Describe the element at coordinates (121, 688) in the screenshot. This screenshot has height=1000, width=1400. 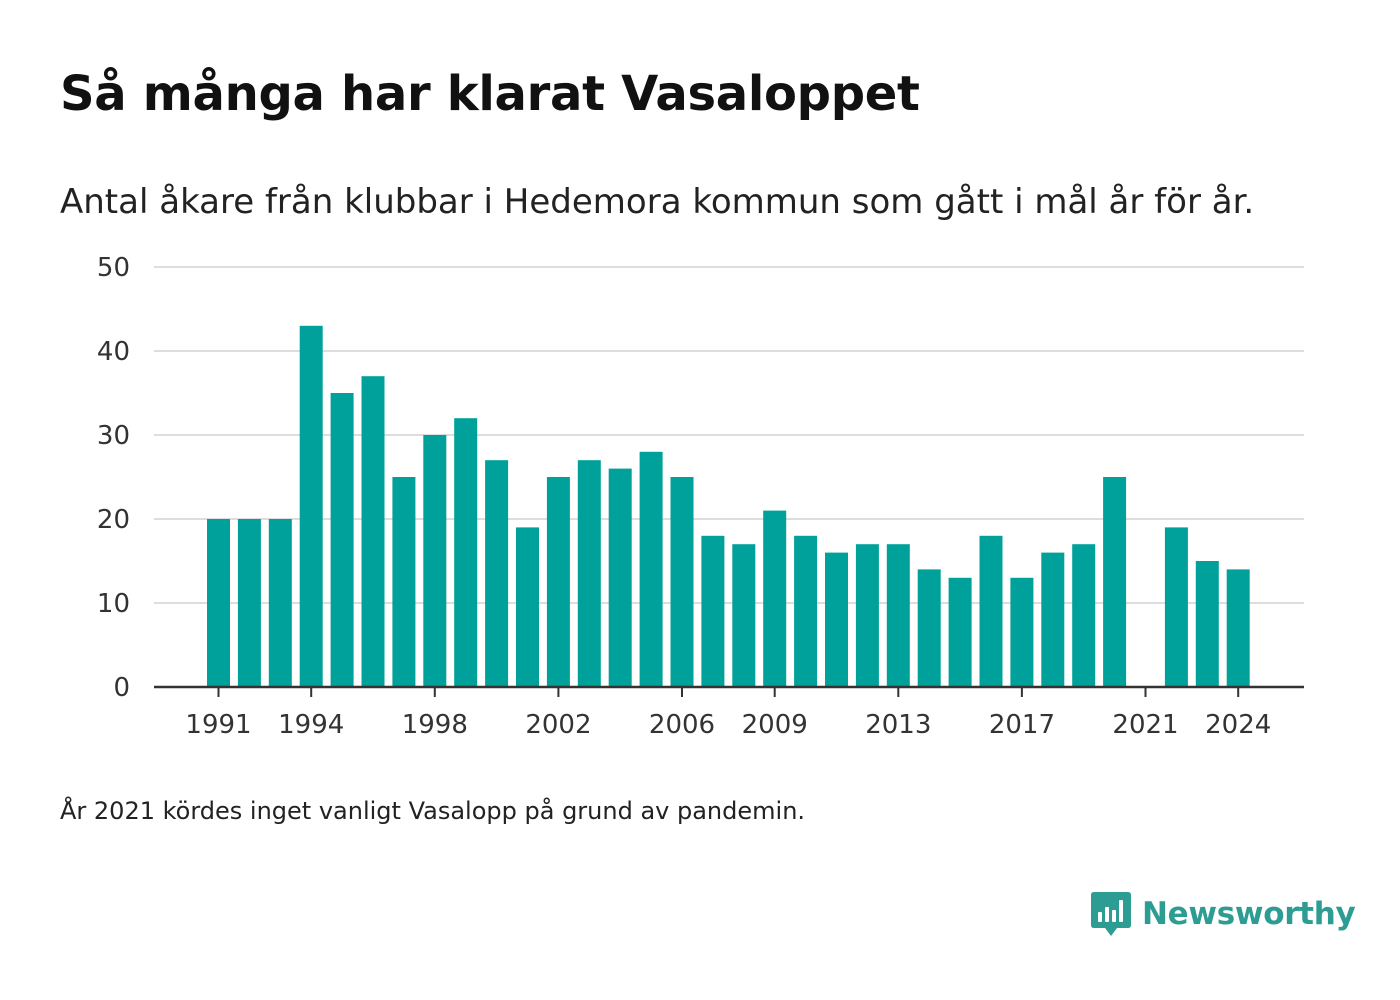
I see `y-tick-label: 0` at that location.